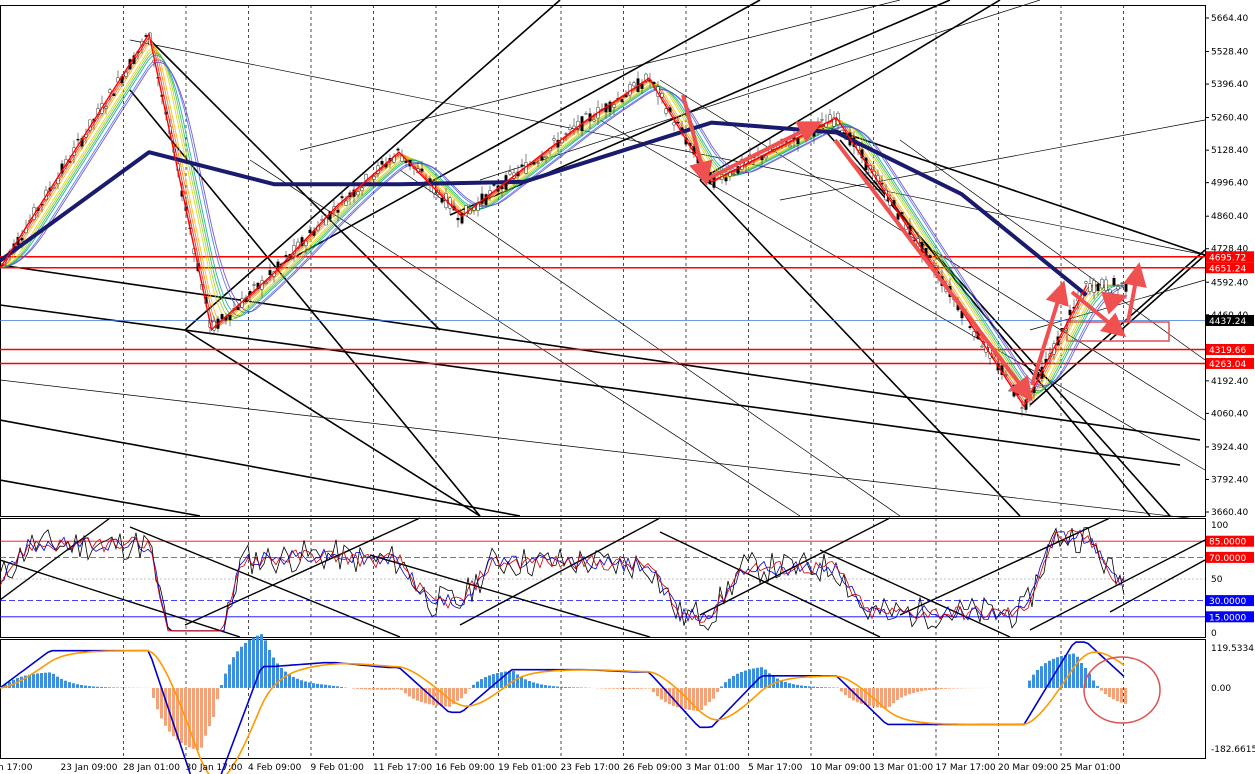  What do you see at coordinates (1229, 19) in the screenshot?
I see `price-tick-label: 5664.40` at bounding box center [1229, 19].